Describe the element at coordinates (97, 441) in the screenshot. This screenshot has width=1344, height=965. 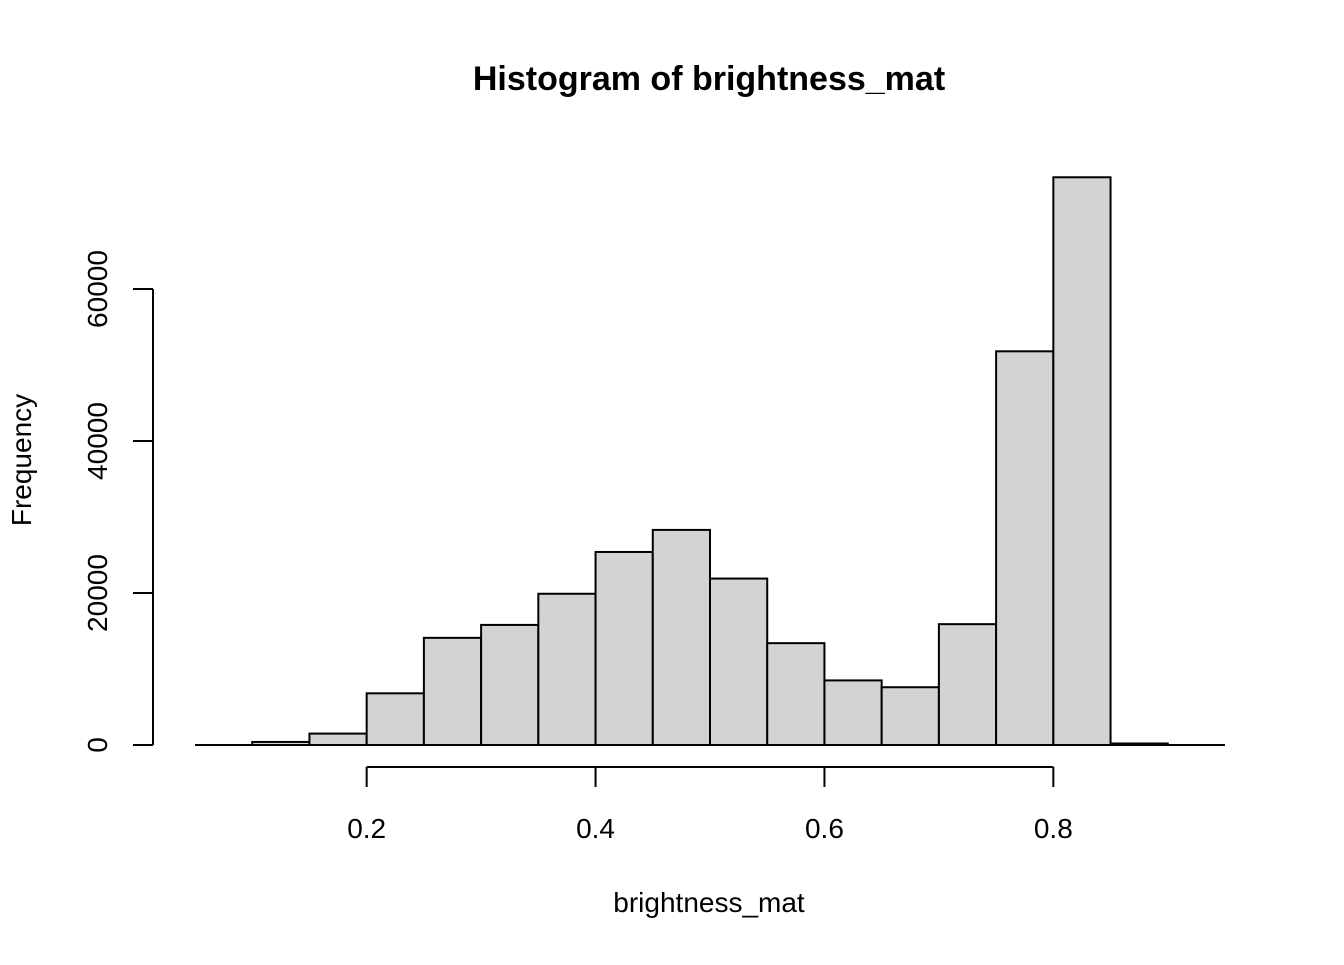
I see `y-tick-label: 40000` at that location.